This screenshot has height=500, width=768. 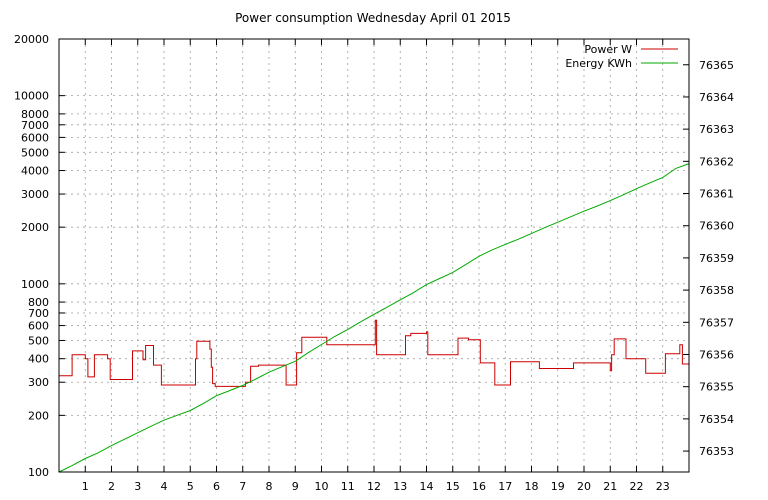 I want to click on x-tick-label: 17, so click(x=505, y=486).